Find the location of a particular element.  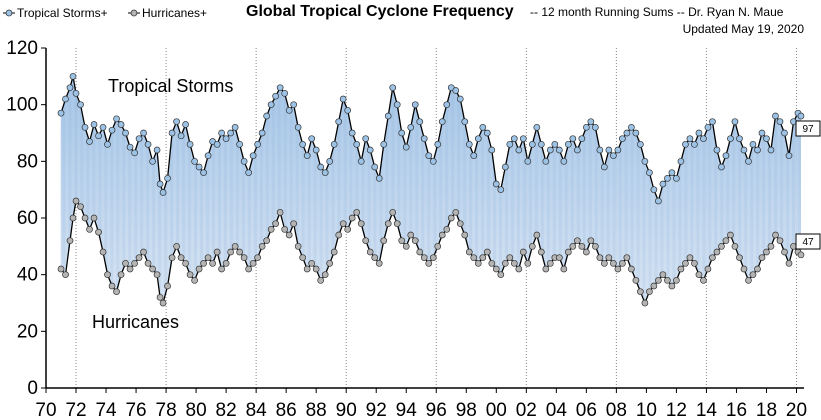

x-tick-label: 94 is located at coordinates (407, 410).